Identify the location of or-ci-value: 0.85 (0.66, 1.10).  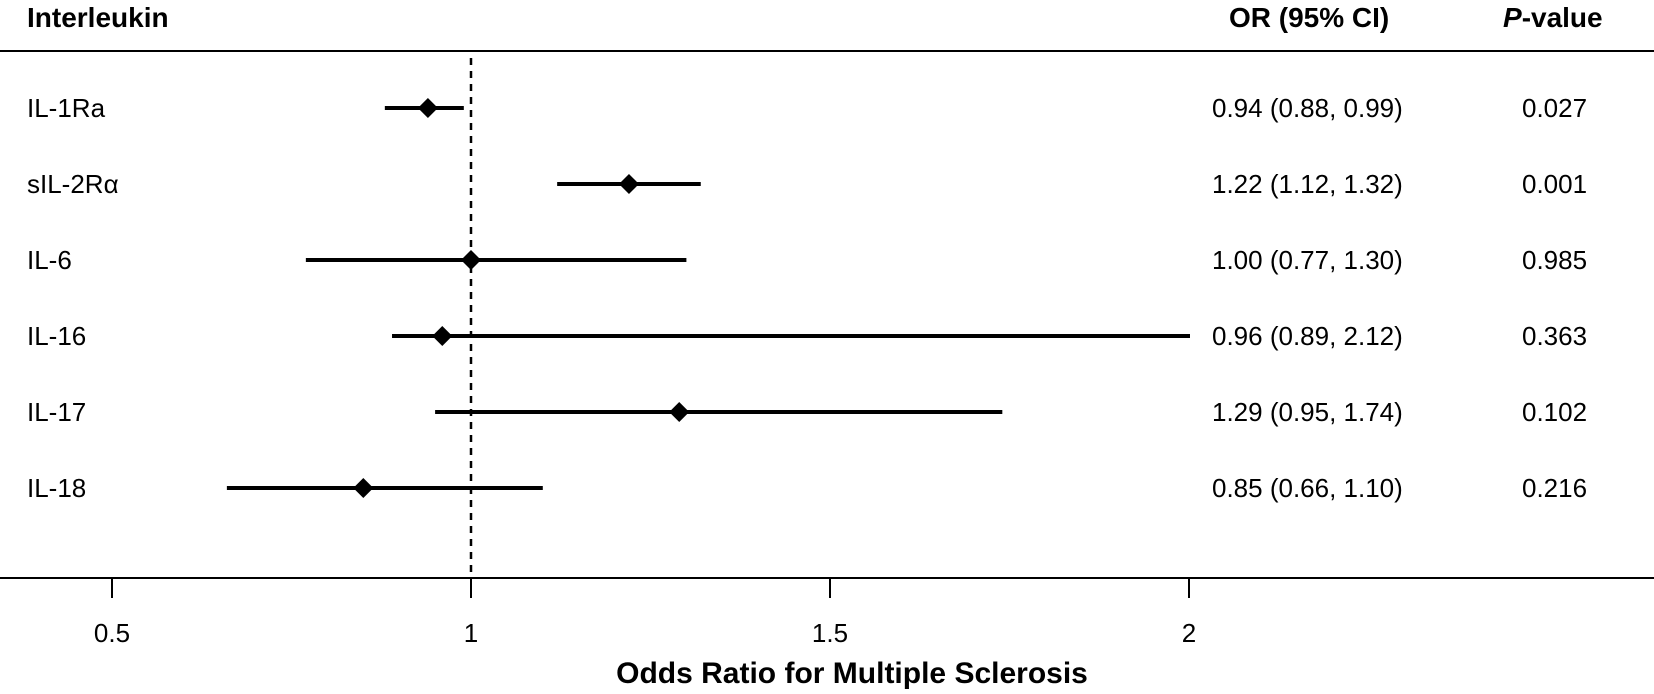
(1307, 488).